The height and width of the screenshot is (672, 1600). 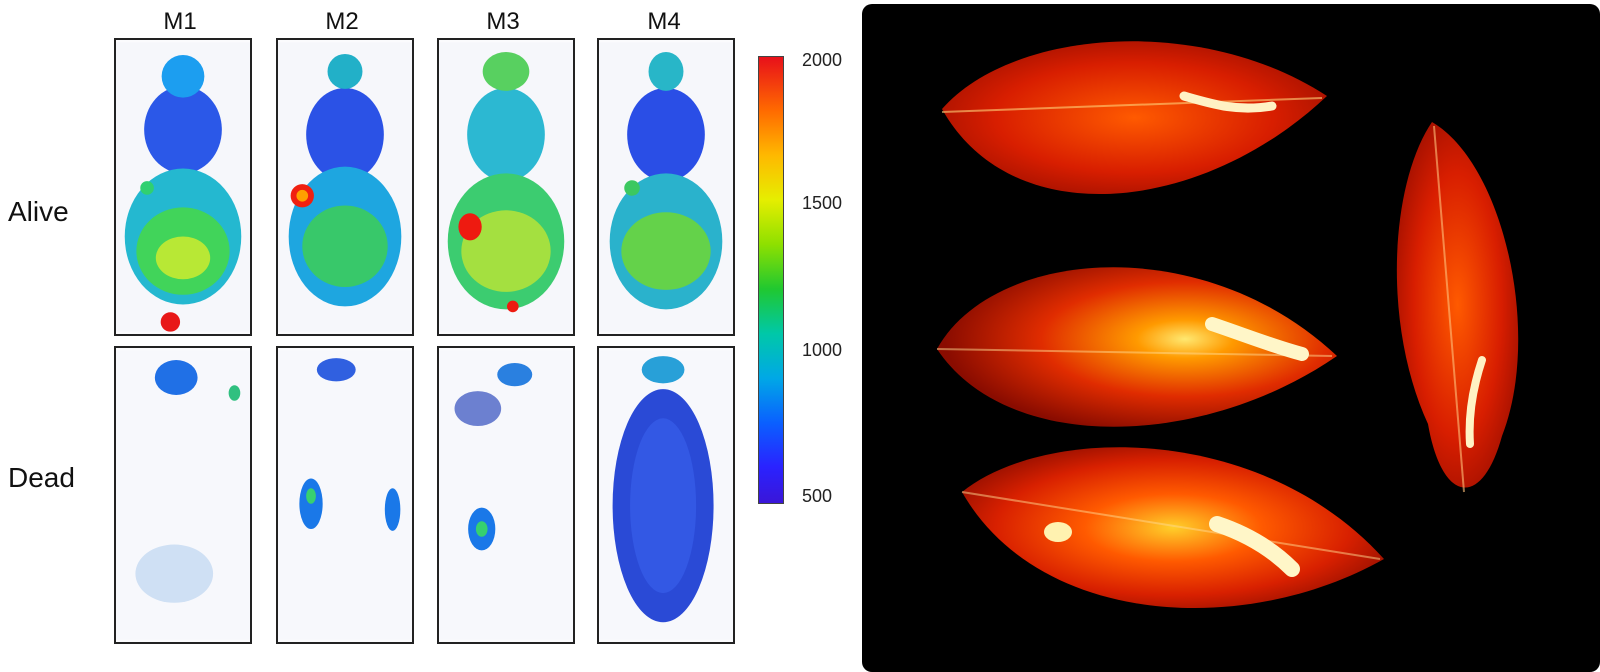 What do you see at coordinates (1257, 339) in the screenshot?
I see `leaf-2-highlight` at bounding box center [1257, 339].